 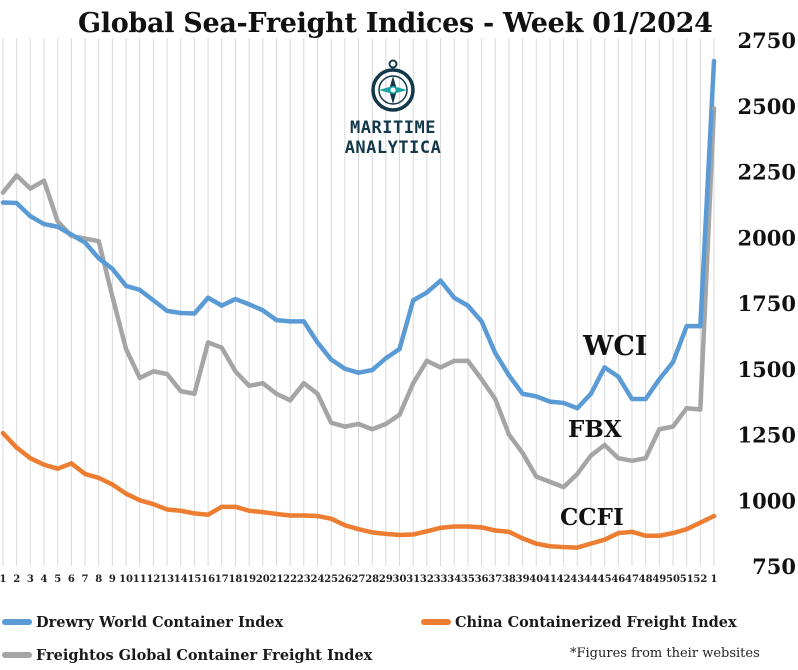 What do you see at coordinates (659, 579) in the screenshot?
I see `x-tick-label: 49` at bounding box center [659, 579].